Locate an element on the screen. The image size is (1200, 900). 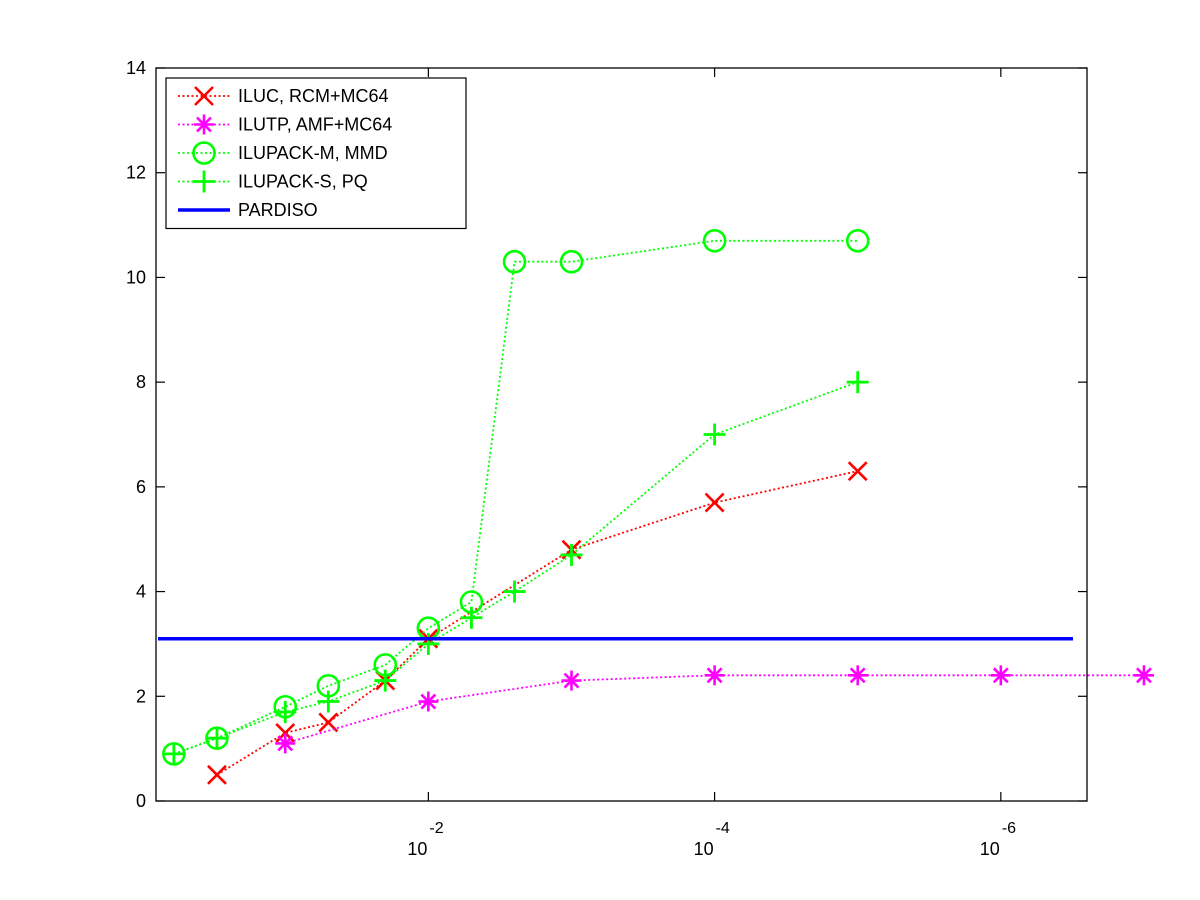
series-1-point-4-d2 is located at coordinates (857, 675).